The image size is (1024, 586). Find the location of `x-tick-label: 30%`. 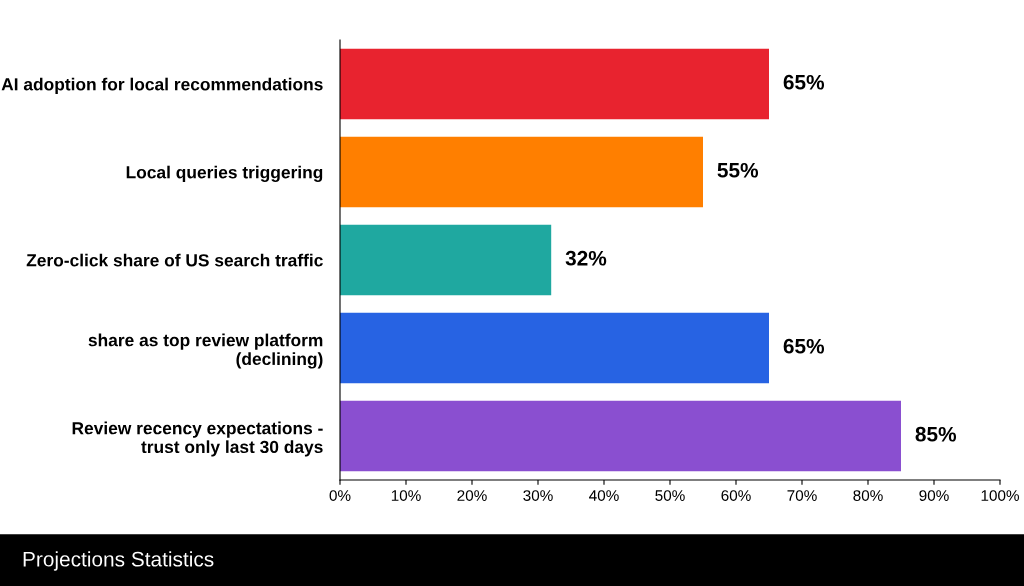

x-tick-label: 30% is located at coordinates (538, 495).